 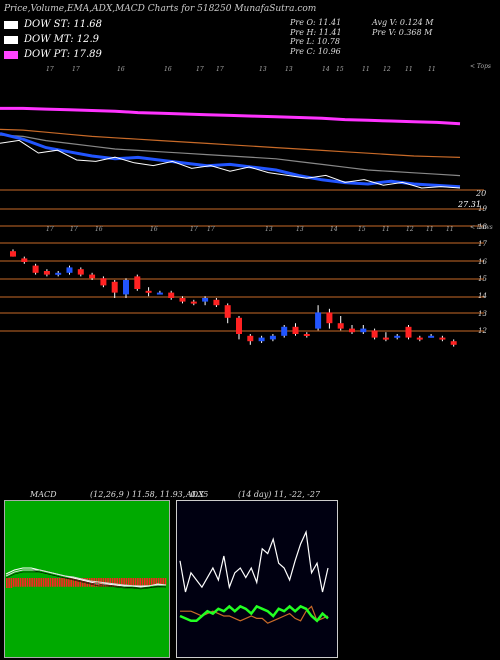 What do you see at coordinates (230, 164) in the screenshot?
I see `price-line` at bounding box center [230, 164].